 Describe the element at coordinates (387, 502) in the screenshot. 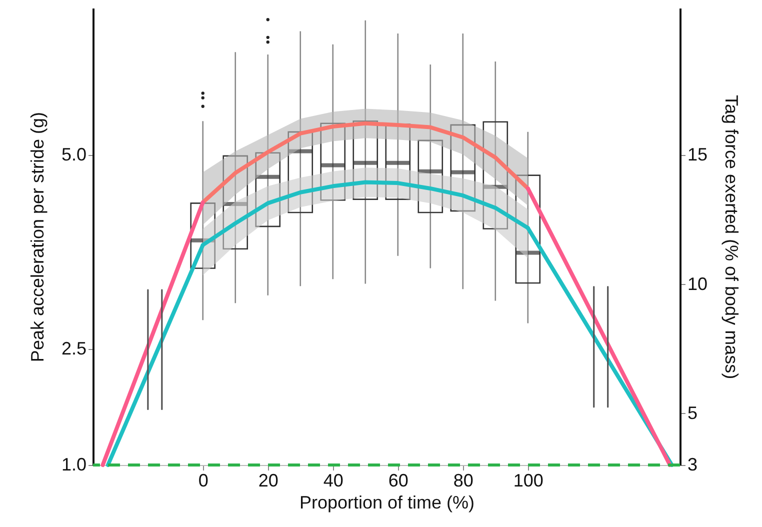

I see `x-axis-title: Proportion of time (%)` at that location.